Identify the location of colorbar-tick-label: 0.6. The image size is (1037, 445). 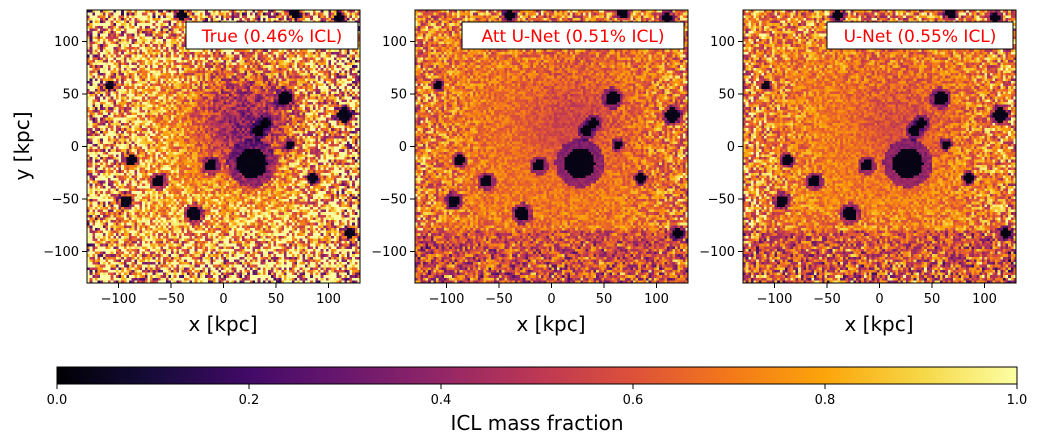
(633, 400).